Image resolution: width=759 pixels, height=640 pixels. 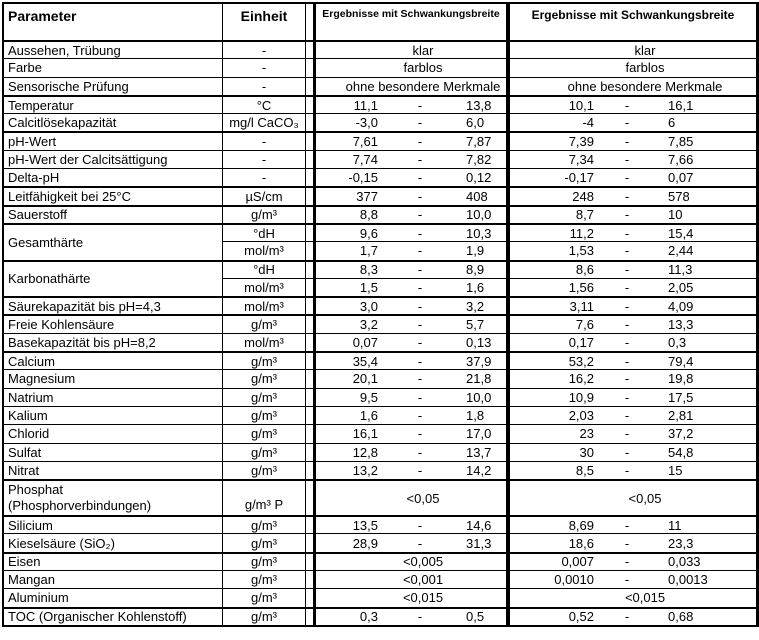 I want to click on result-row: 7,61 - 7,87, so click(x=411, y=140).